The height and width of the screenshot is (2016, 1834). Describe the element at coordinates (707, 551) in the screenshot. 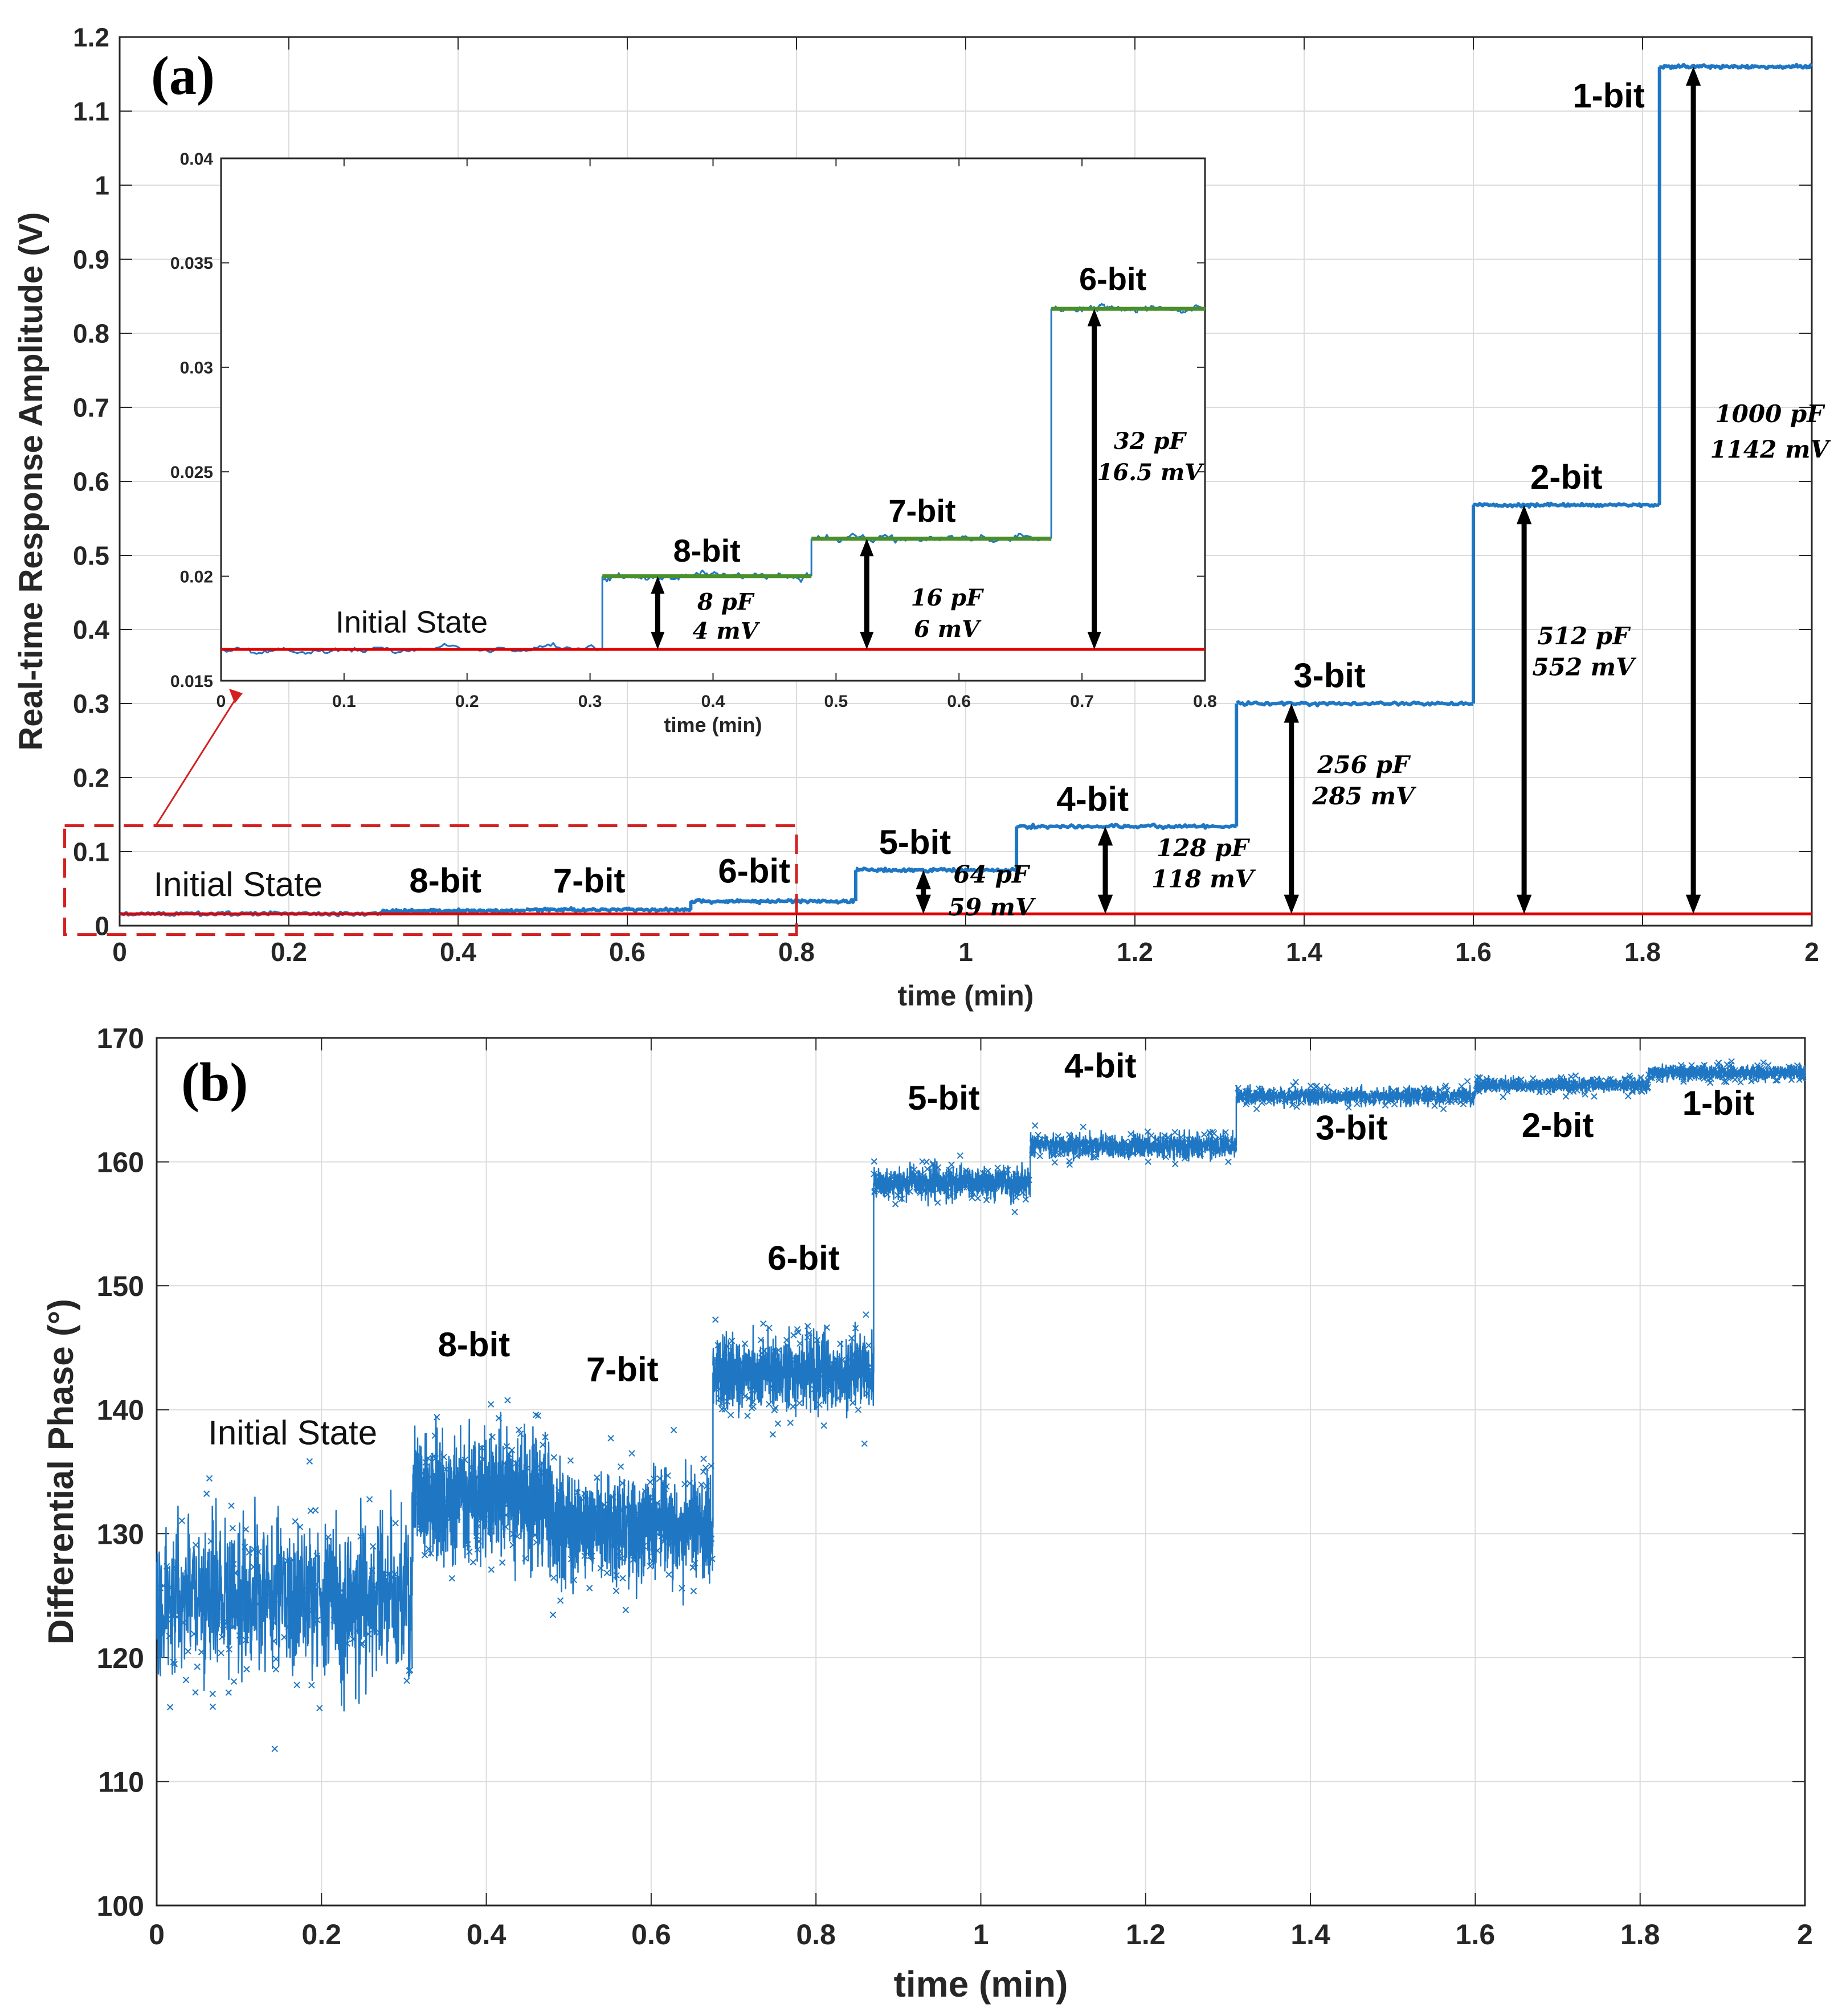

I see `inset-step-label: 8-bit` at that location.